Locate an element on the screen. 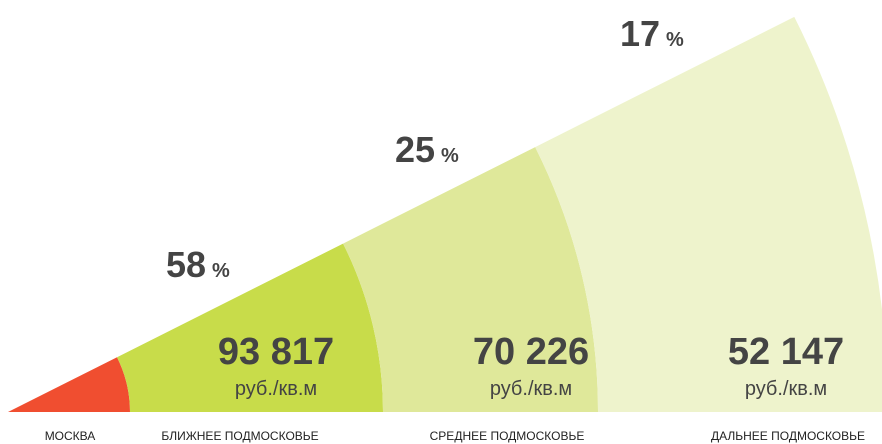 The image size is (882, 444). share-value: 25 is located at coordinates (415, 149).